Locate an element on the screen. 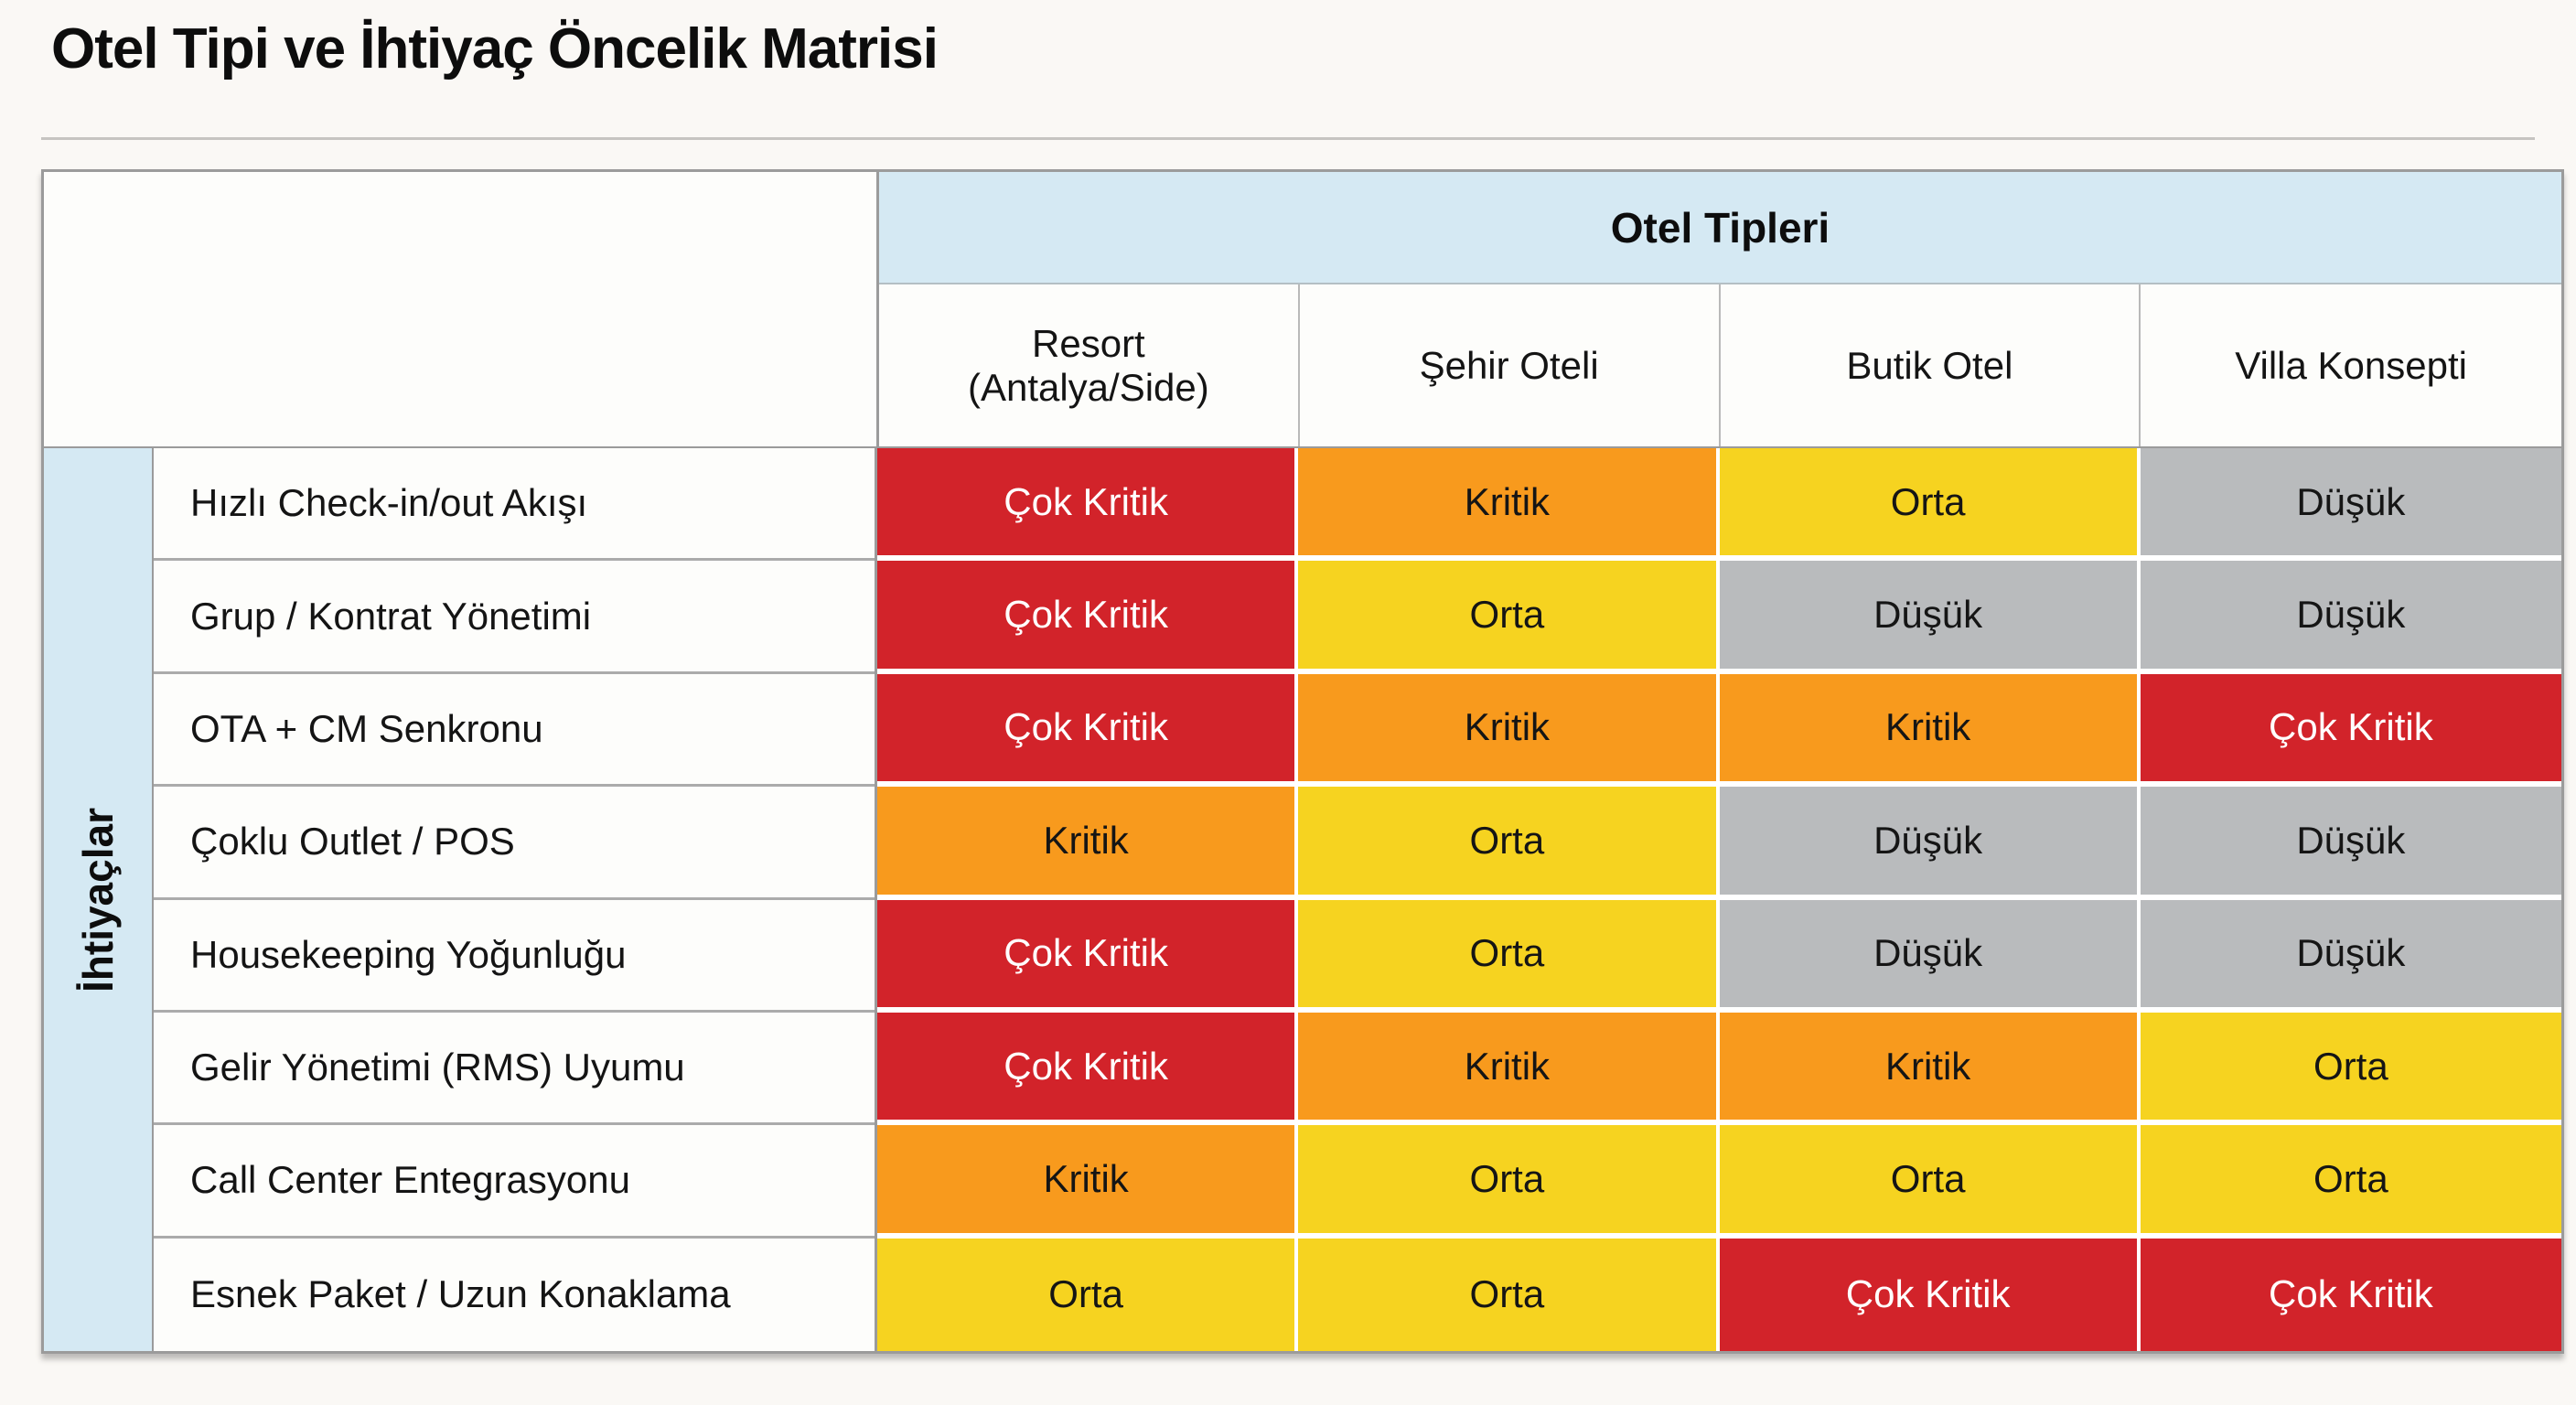 The width and height of the screenshot is (2576, 1405). column-header-4: Villa Konsepti is located at coordinates (2351, 365).